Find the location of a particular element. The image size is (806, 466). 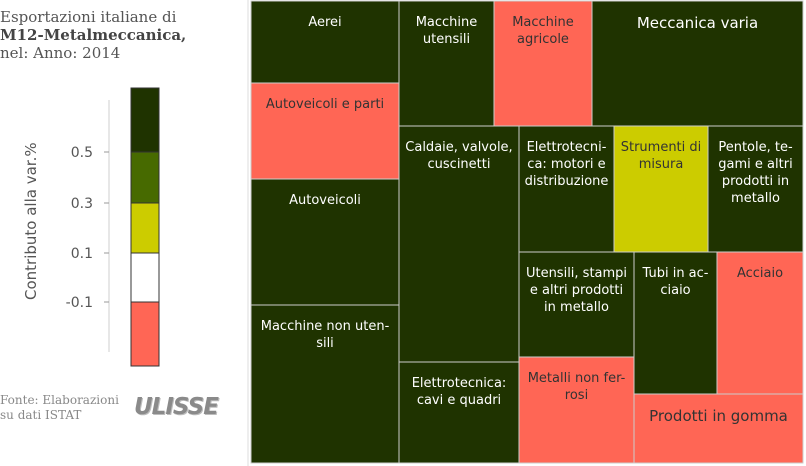

tile-macchine-non-utensili: Macchine non uten-sili is located at coordinates (325, 384).